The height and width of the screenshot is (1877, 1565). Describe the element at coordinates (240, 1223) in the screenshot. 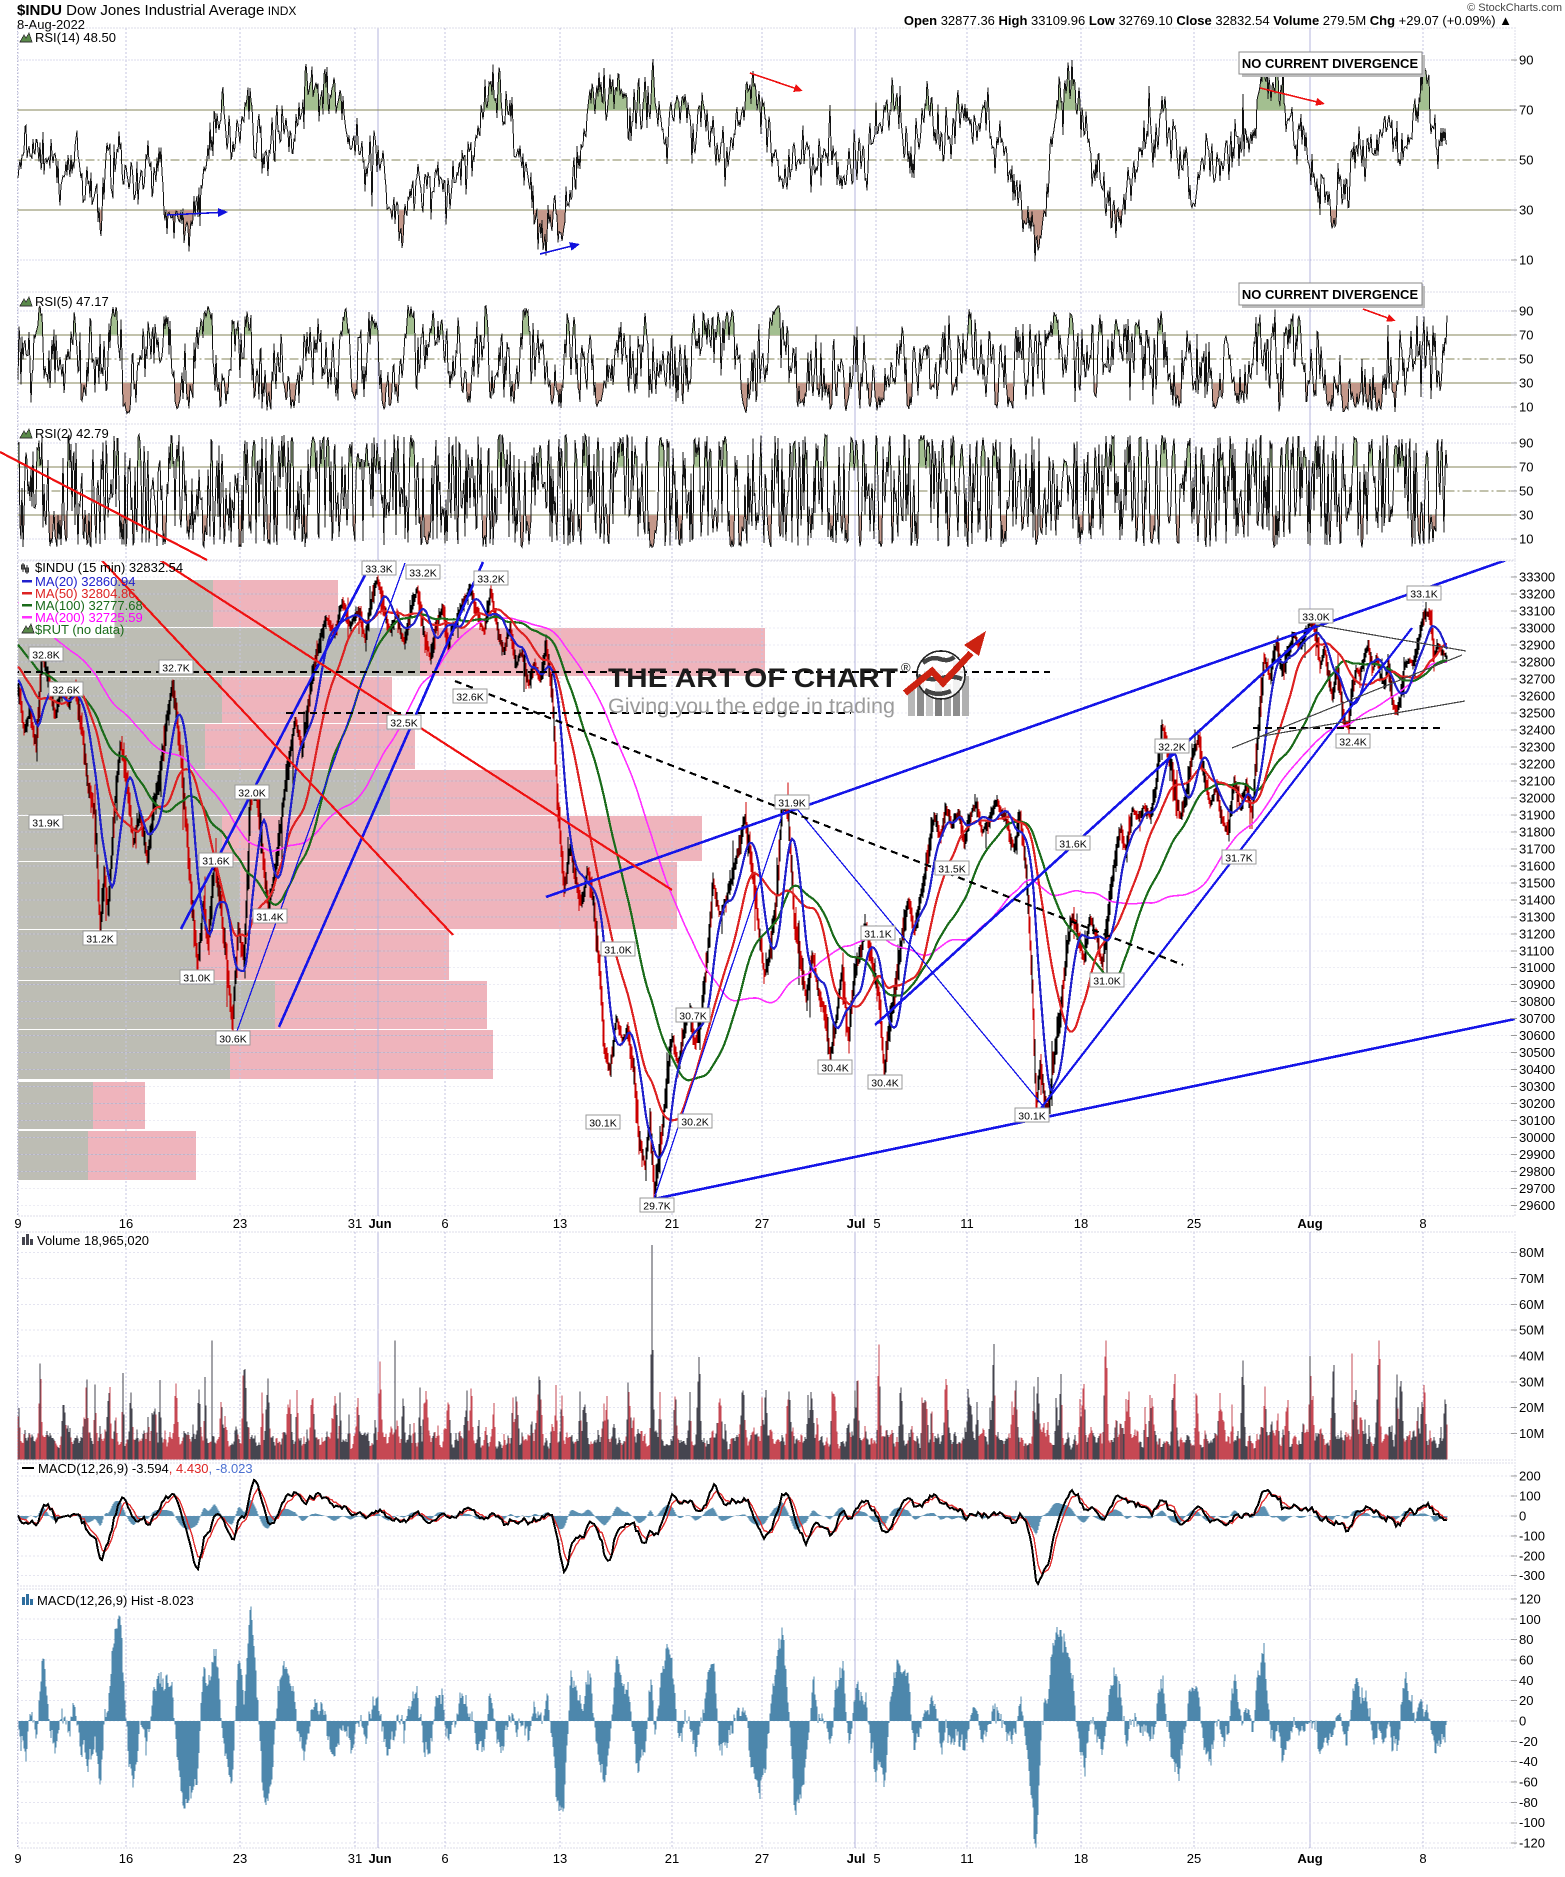

I see `svg-text: 23` at that location.